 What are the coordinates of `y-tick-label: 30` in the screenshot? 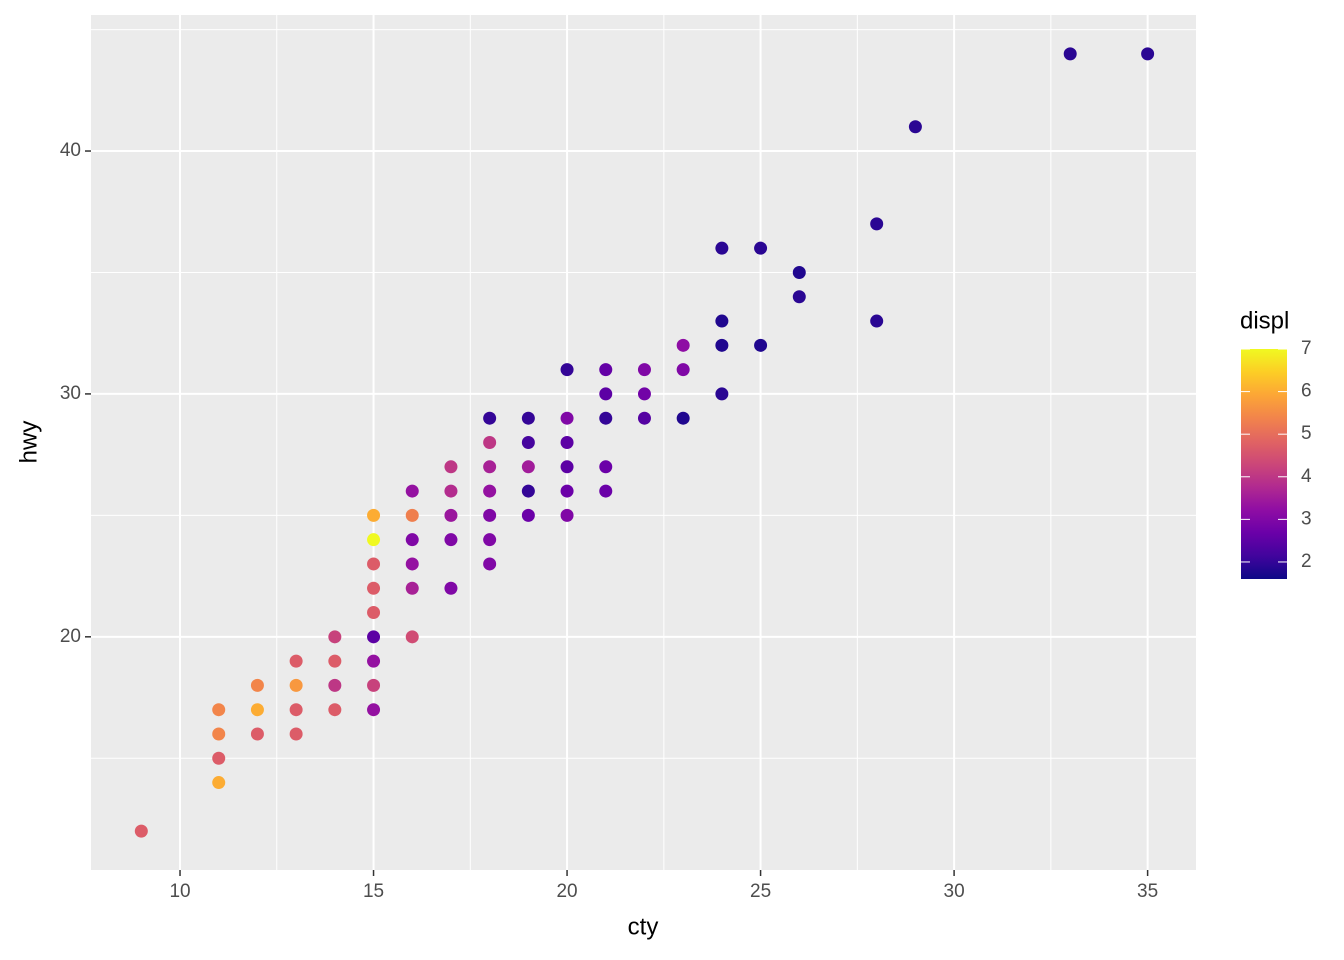 It's located at (70, 393).